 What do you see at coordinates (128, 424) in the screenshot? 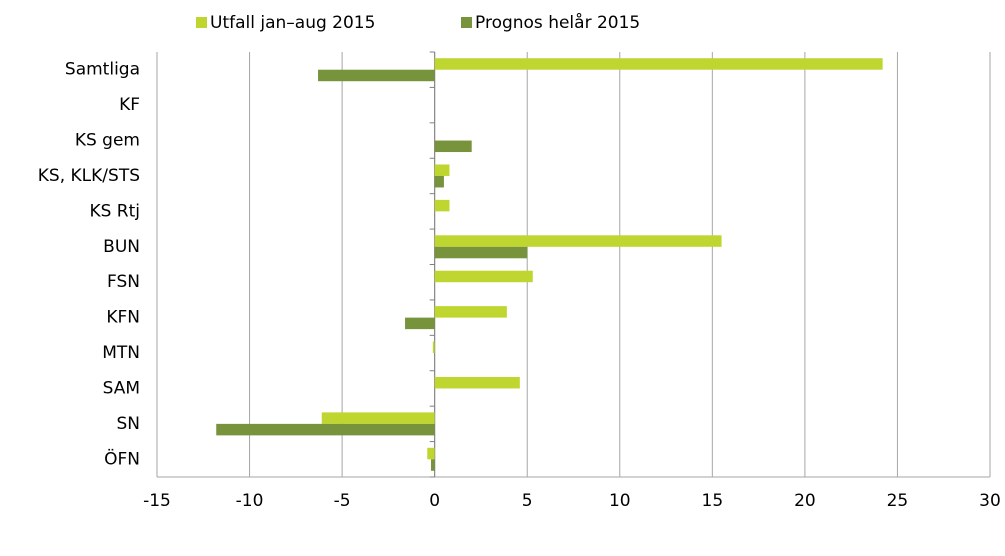
I see `y-tick-label: SN` at bounding box center [128, 424].